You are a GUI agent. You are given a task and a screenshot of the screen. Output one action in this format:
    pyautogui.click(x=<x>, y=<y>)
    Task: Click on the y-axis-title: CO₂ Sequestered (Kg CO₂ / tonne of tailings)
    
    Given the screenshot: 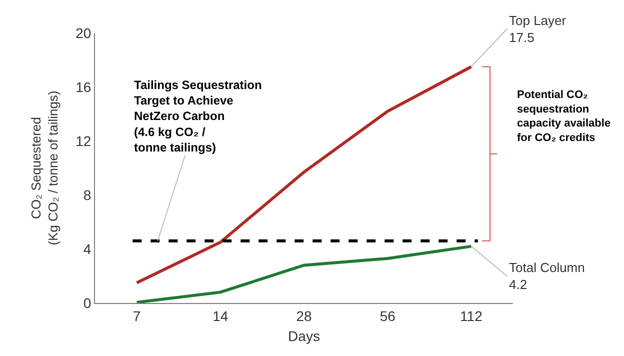 What is the action you would take?
    pyautogui.click(x=44, y=168)
    